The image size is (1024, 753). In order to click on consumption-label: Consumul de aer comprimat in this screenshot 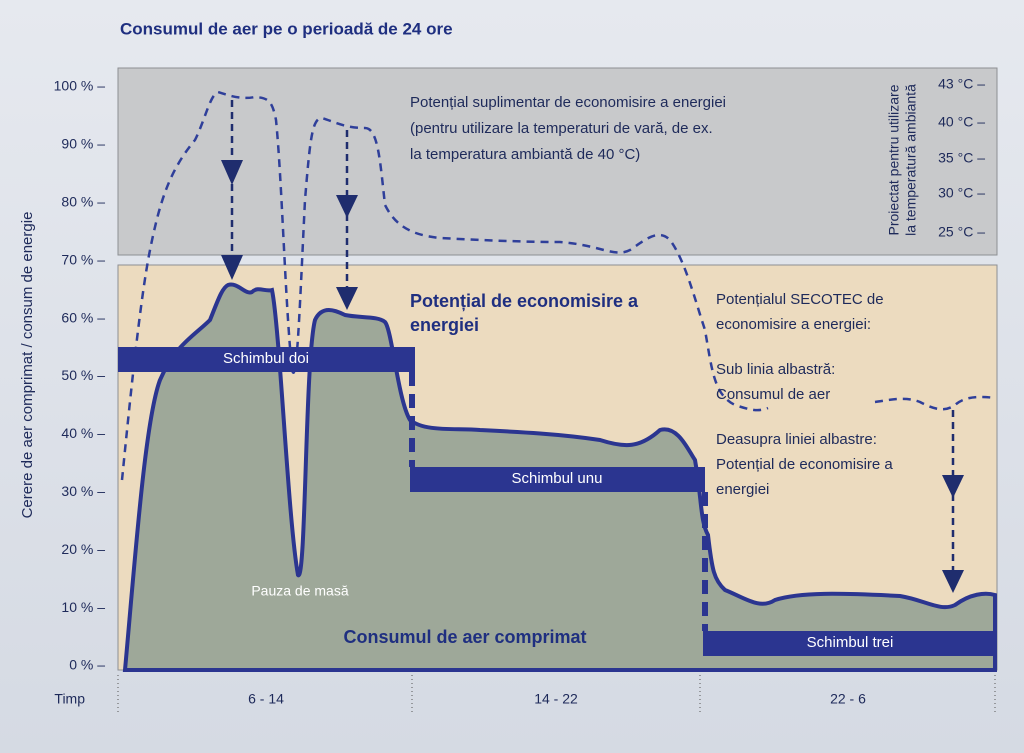, I will do `click(464, 637)`.